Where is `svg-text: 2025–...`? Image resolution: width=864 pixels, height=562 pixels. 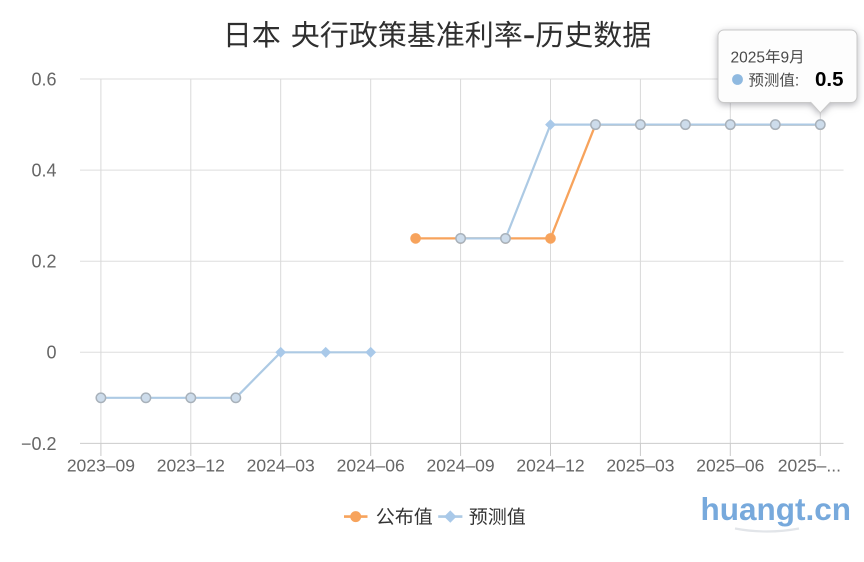 svg-text: 2025–... is located at coordinates (809, 466).